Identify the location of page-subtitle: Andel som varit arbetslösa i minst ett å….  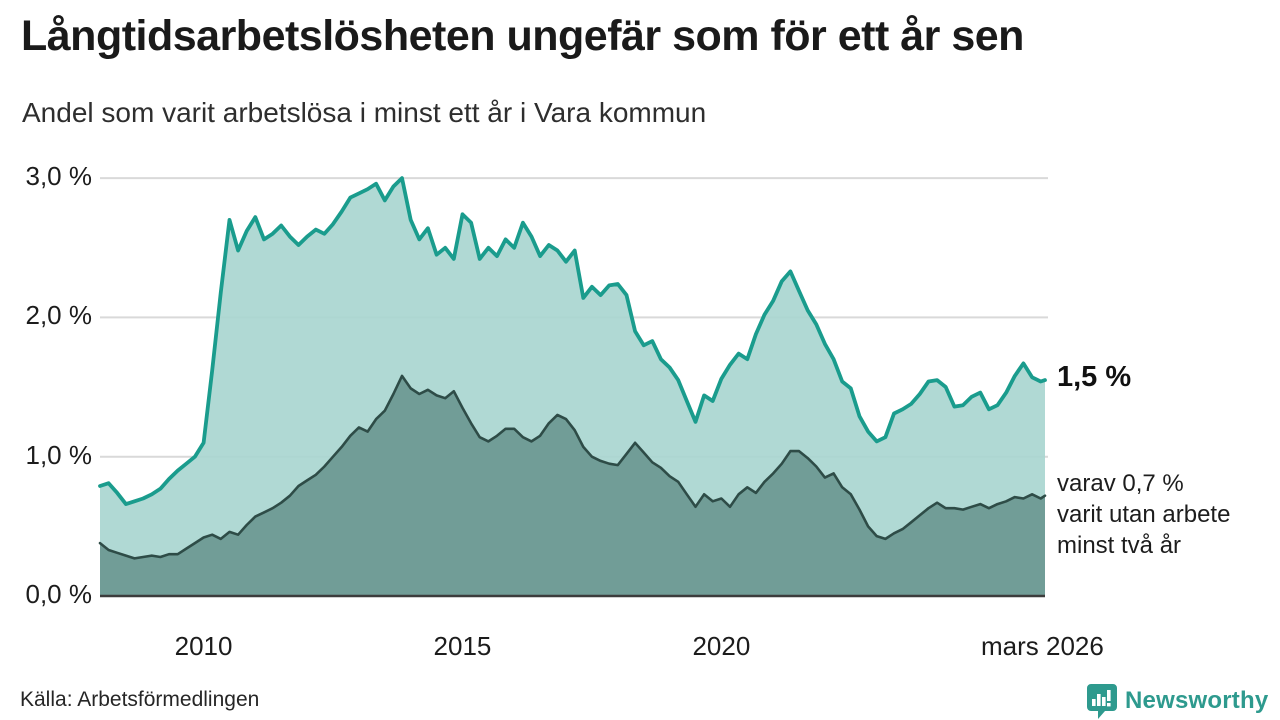
(364, 112).